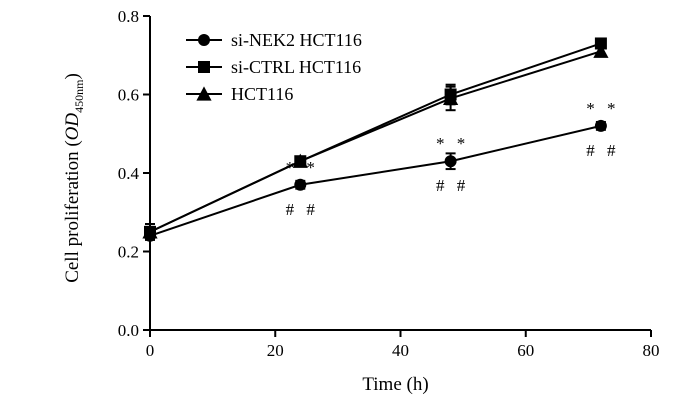 This screenshot has width=700, height=405. What do you see at coordinates (602, 150) in the screenshot?
I see `annotation-5: # #` at bounding box center [602, 150].